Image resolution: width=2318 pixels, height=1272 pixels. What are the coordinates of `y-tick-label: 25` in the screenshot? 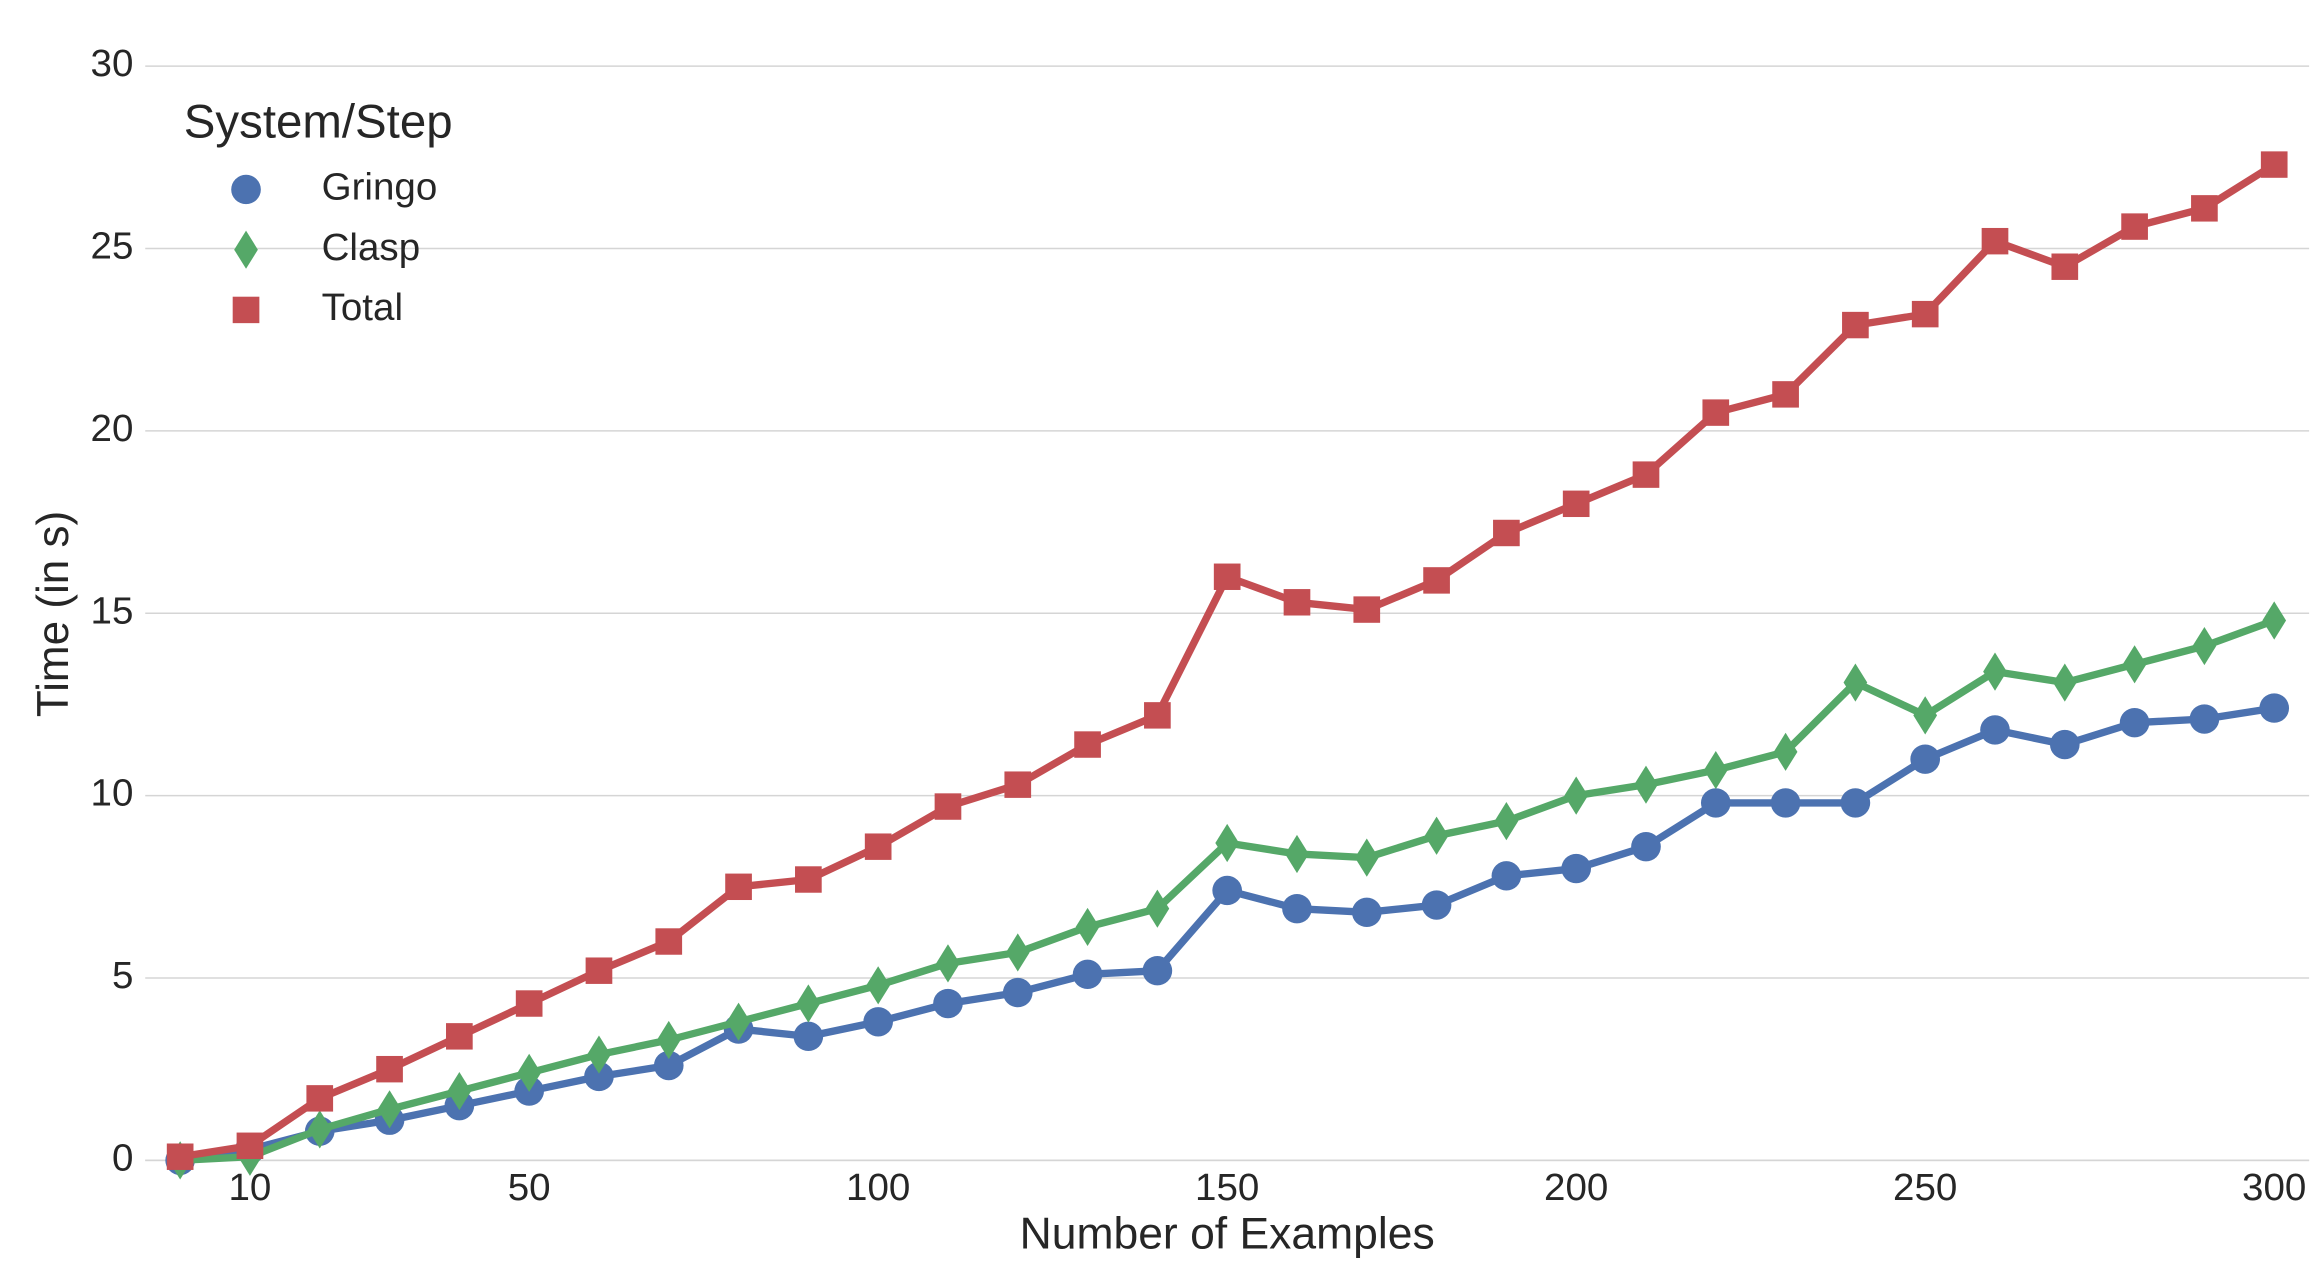 It's located at (112, 246).